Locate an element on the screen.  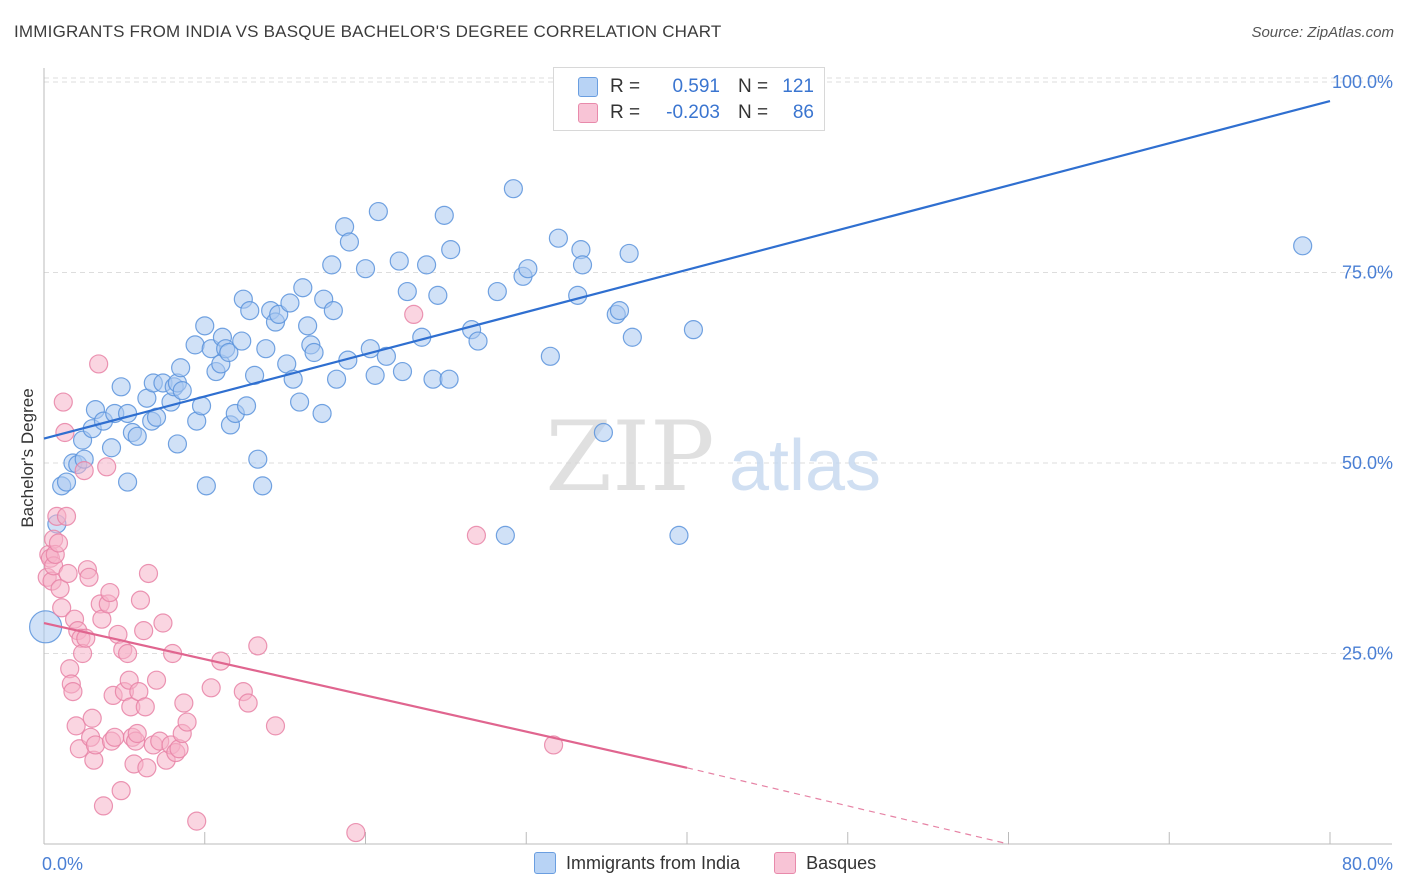
series-legend-item-india: Immigrants from India is located at coordinates (637, 863).